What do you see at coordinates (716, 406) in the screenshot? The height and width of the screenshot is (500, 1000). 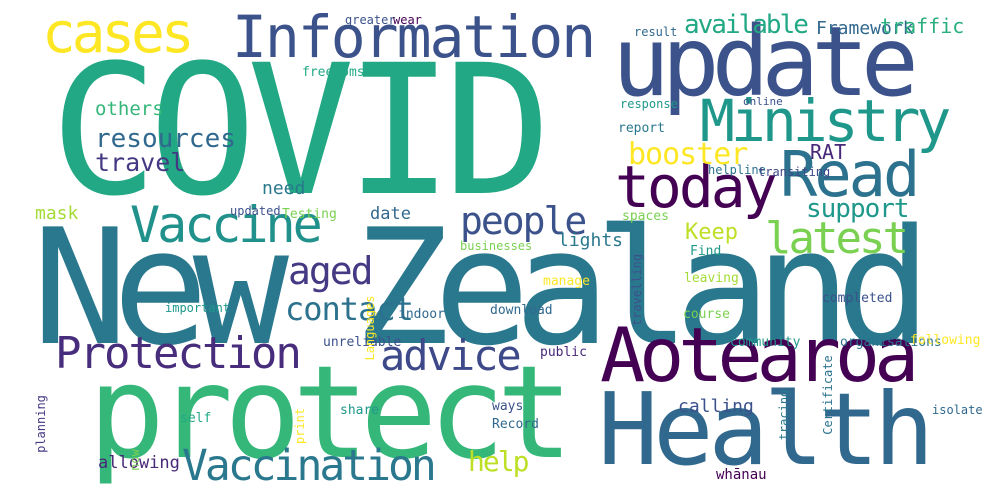 I see `word-online: calling` at bounding box center [716, 406].